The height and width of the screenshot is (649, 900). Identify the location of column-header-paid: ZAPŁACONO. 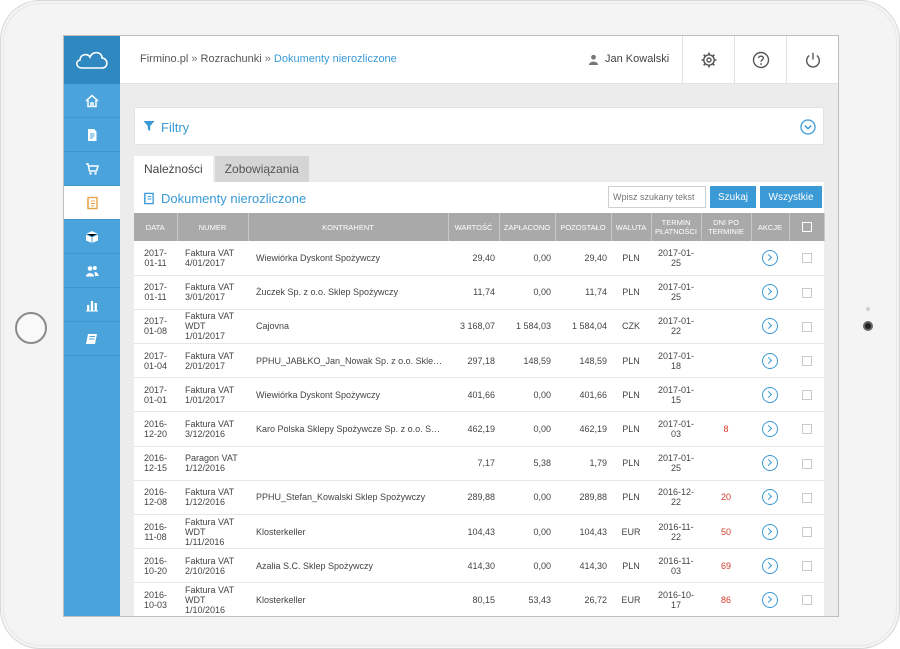
(527, 227).